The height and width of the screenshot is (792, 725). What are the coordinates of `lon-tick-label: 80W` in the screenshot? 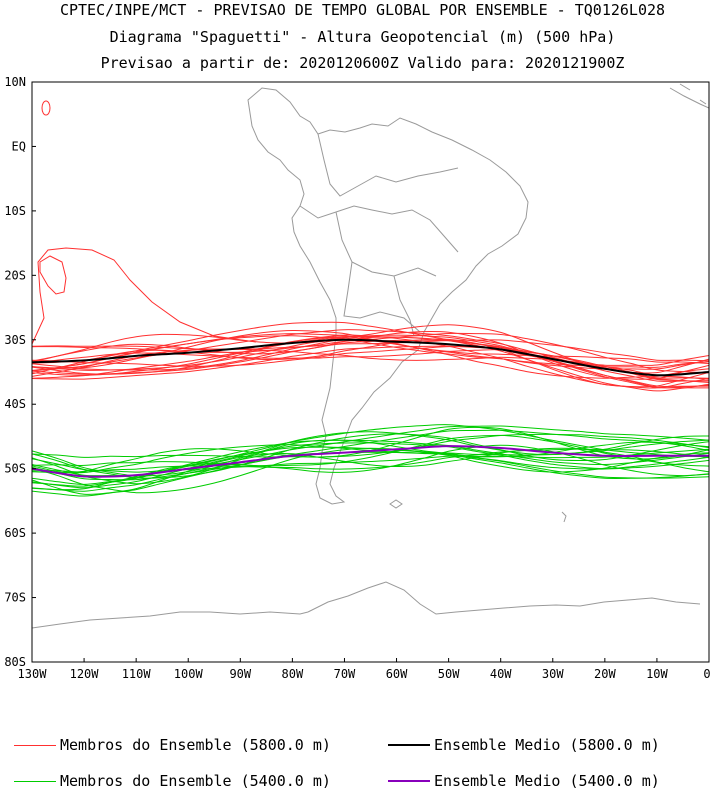 It's located at (293, 674).